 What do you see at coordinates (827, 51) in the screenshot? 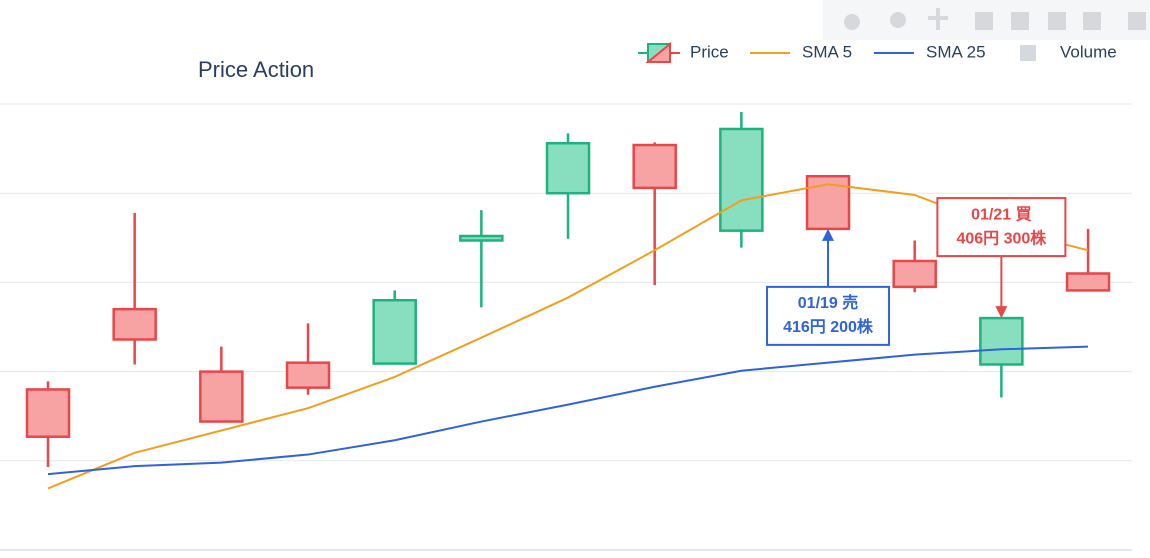
I see `legend-label: SMA 5` at bounding box center [827, 51].